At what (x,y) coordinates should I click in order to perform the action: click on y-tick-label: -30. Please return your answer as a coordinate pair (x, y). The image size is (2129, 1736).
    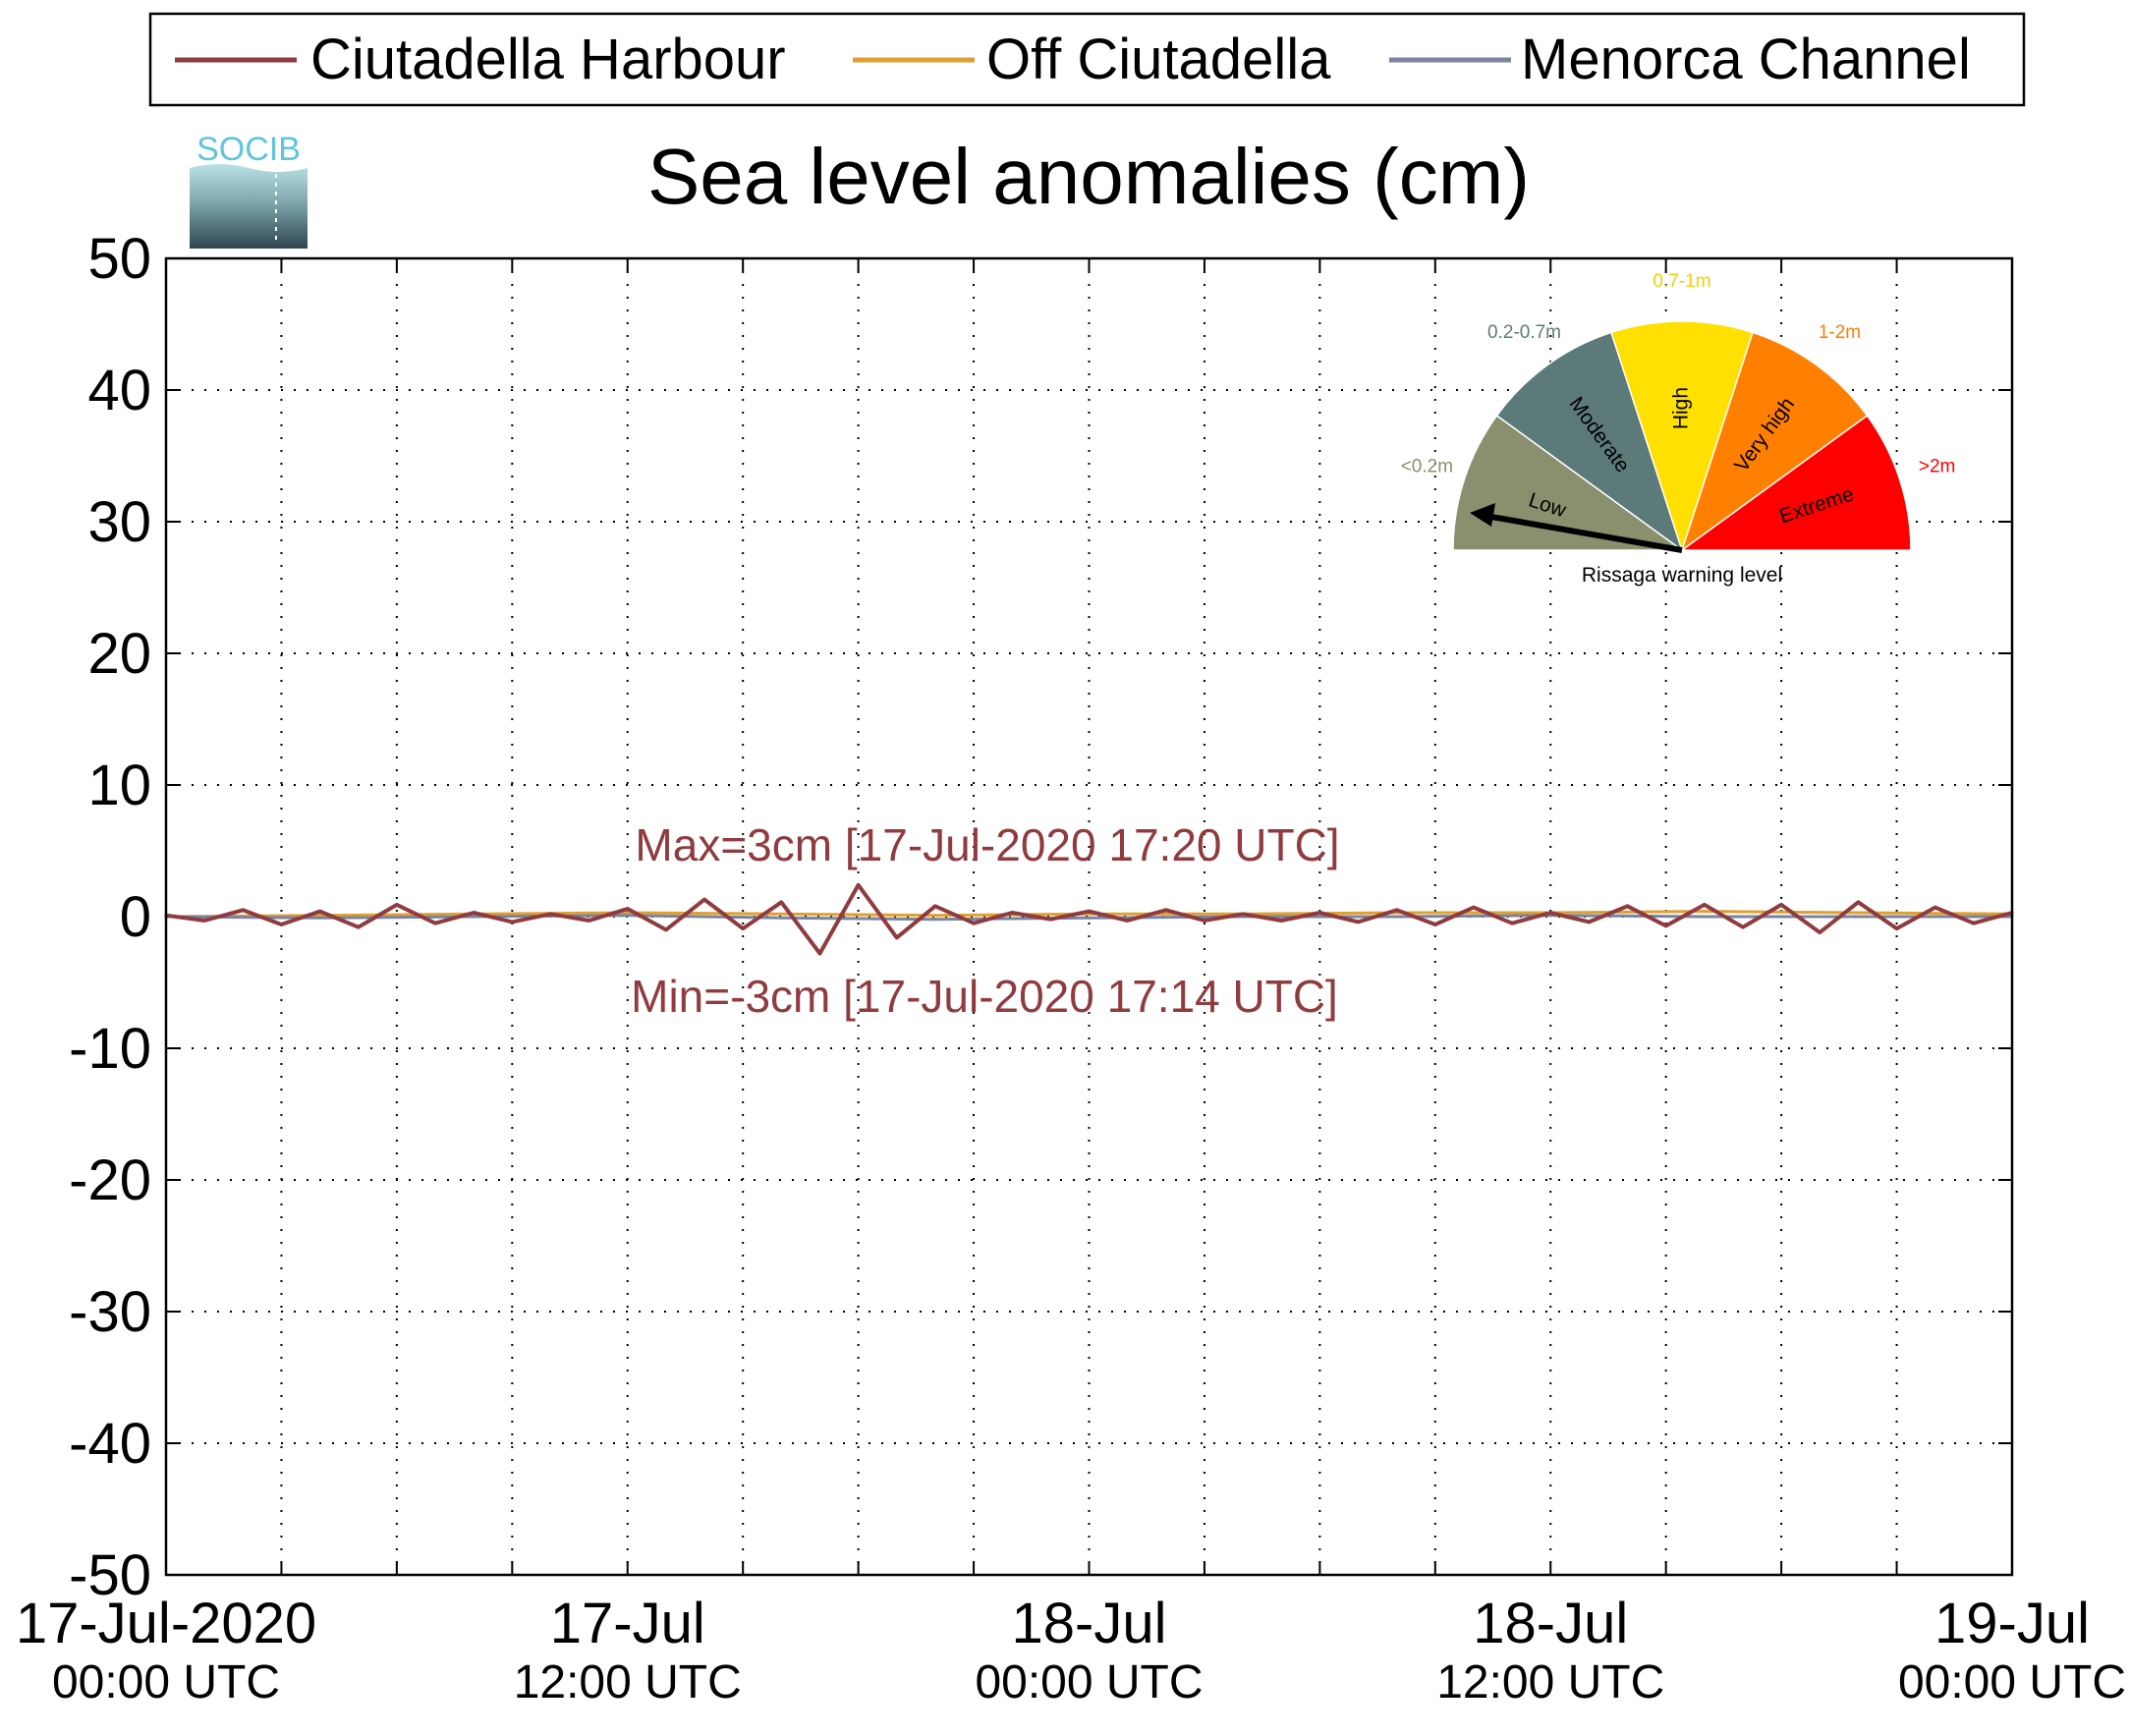
    Looking at the image, I should click on (110, 1312).